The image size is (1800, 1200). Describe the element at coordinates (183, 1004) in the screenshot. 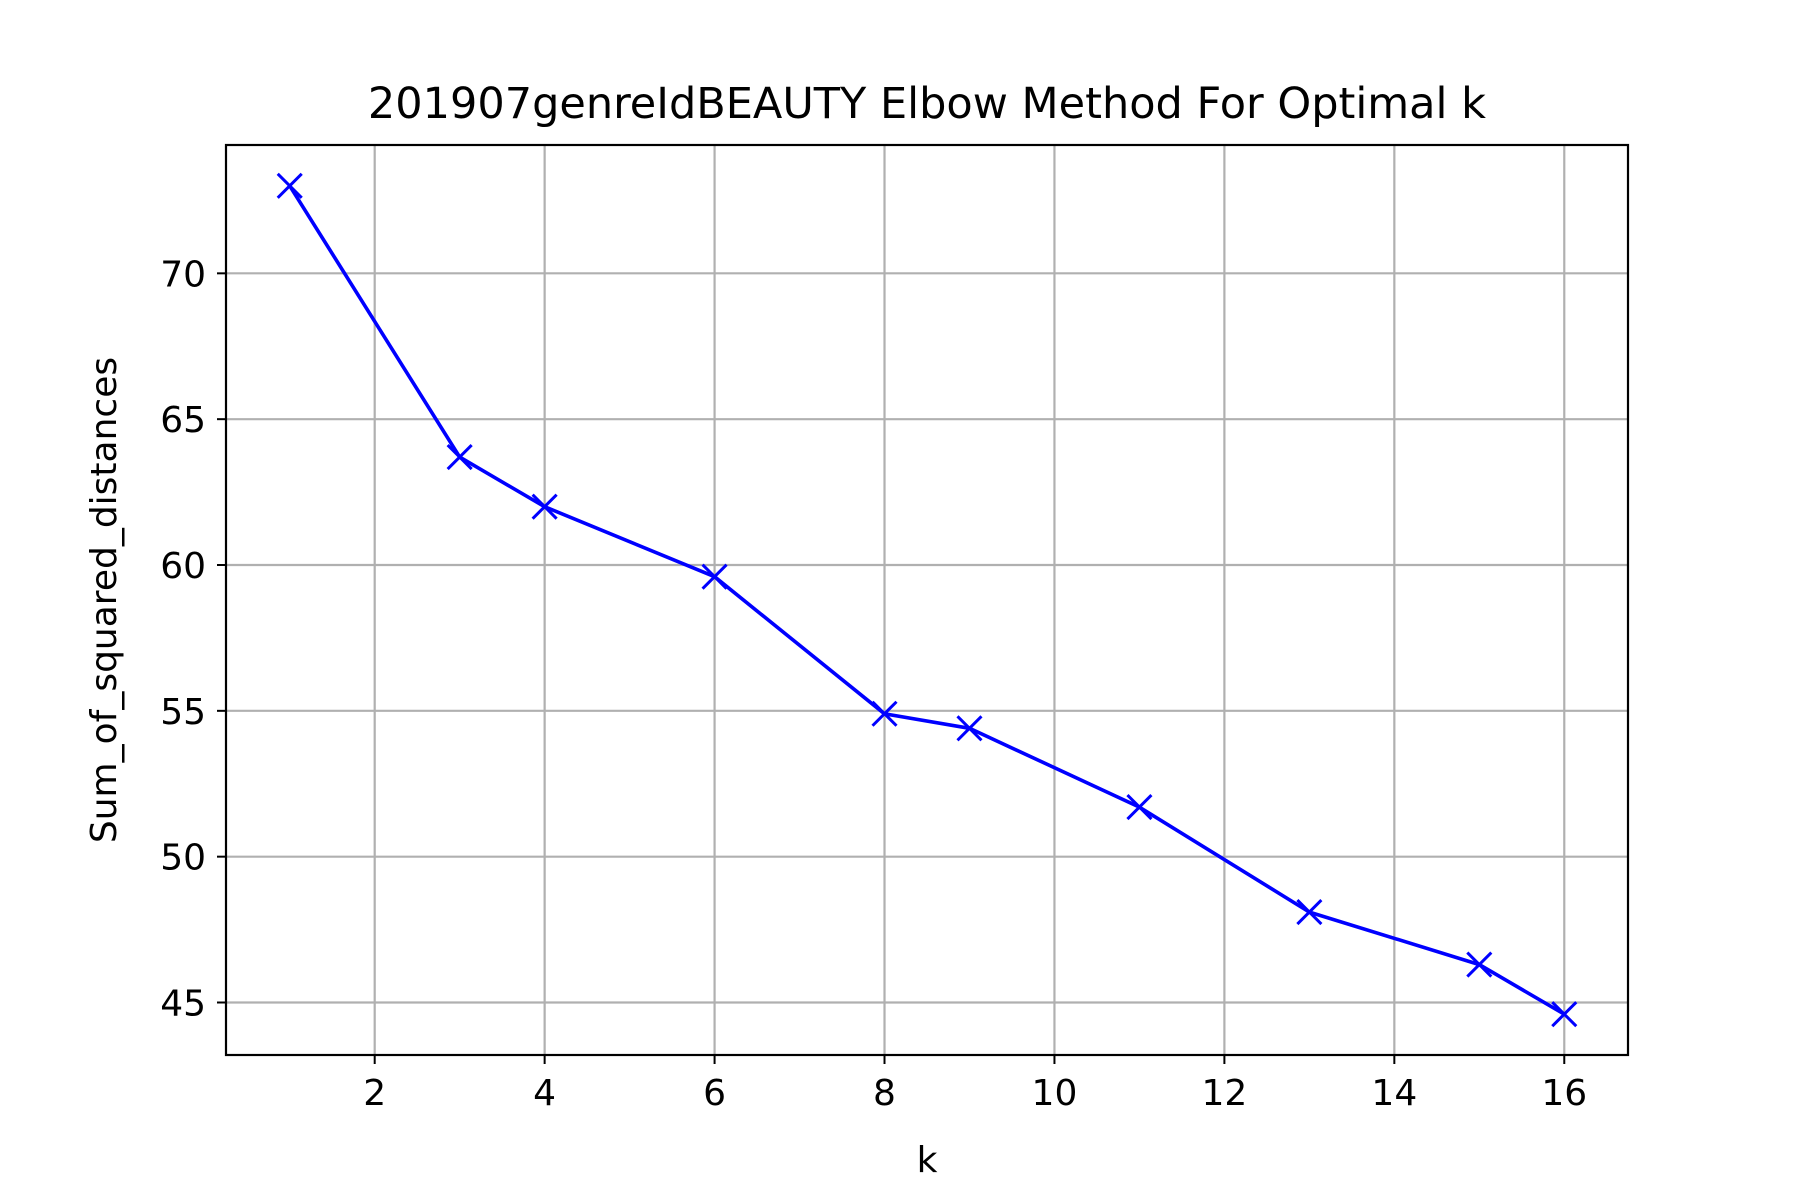

I see `y-tick-label: 45` at that location.